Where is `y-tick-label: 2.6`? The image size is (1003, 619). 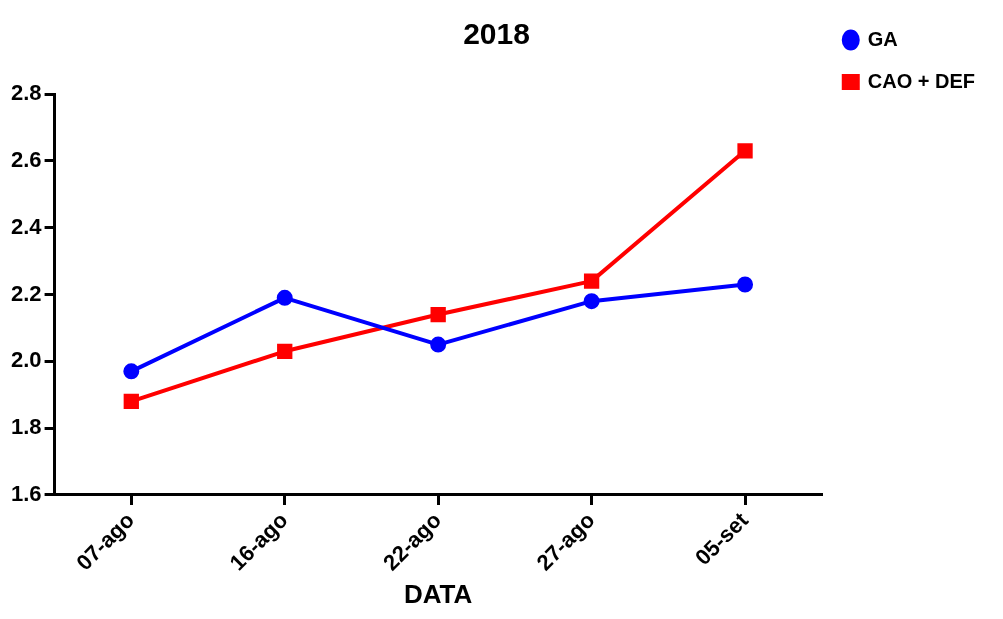
y-tick-label: 2.6 is located at coordinates (26, 159).